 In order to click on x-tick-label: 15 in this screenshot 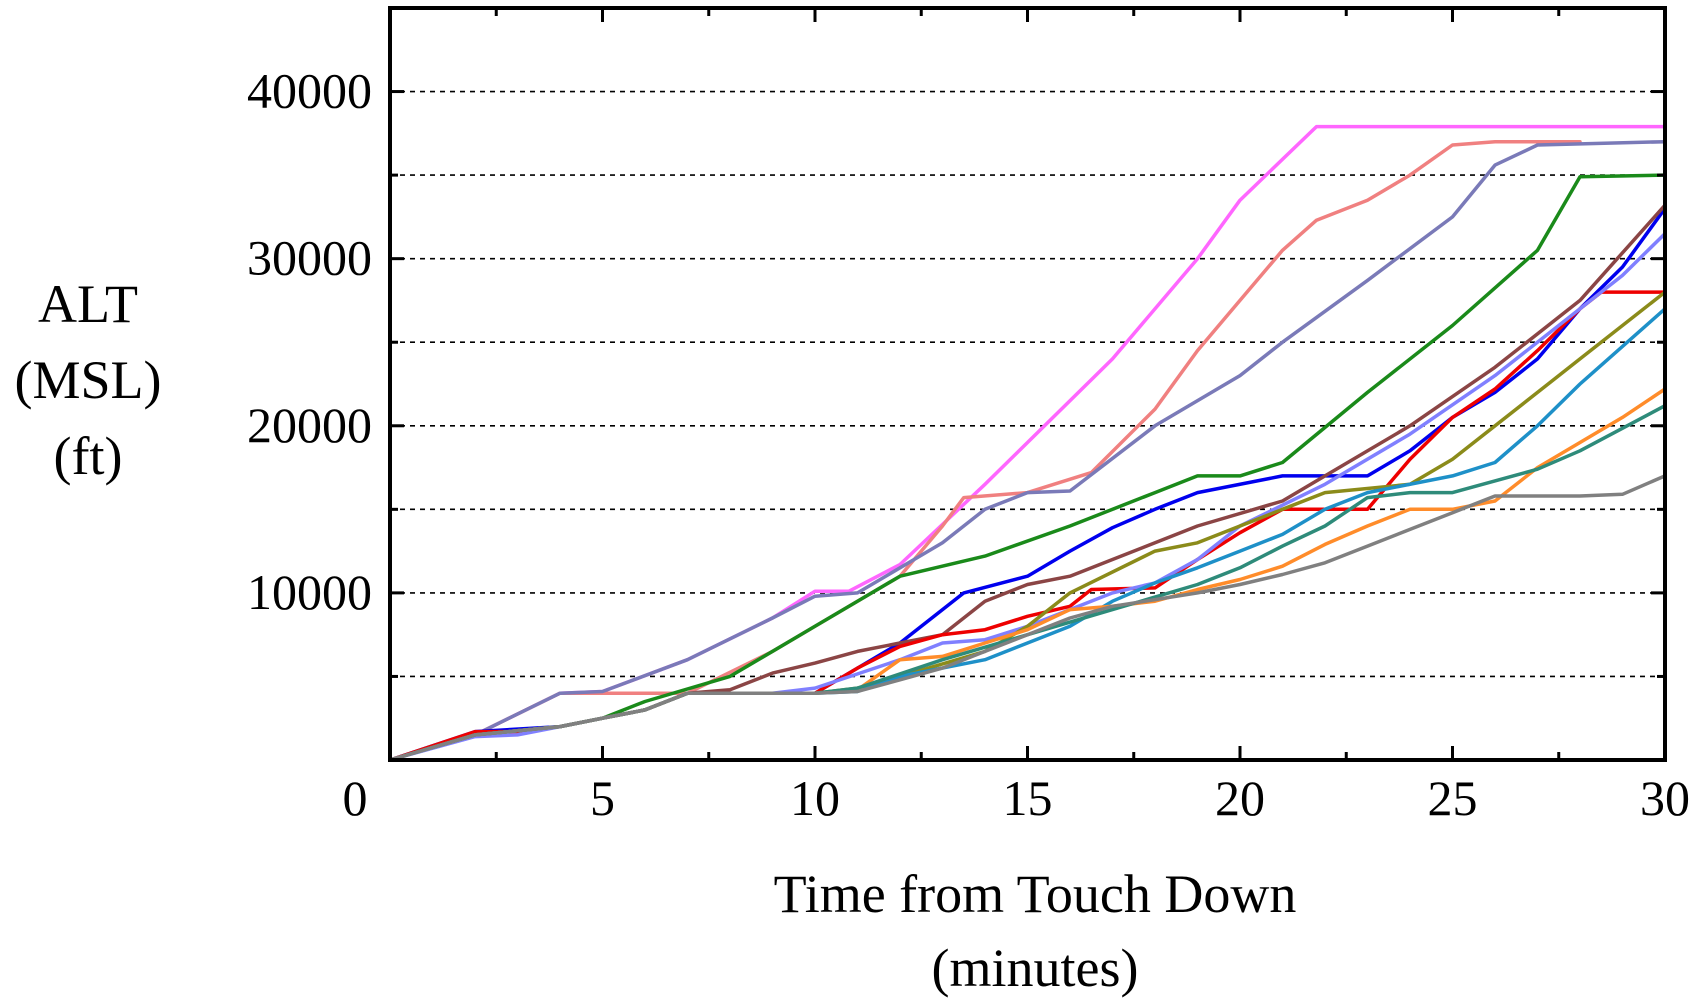, I will do `click(1028, 798)`.